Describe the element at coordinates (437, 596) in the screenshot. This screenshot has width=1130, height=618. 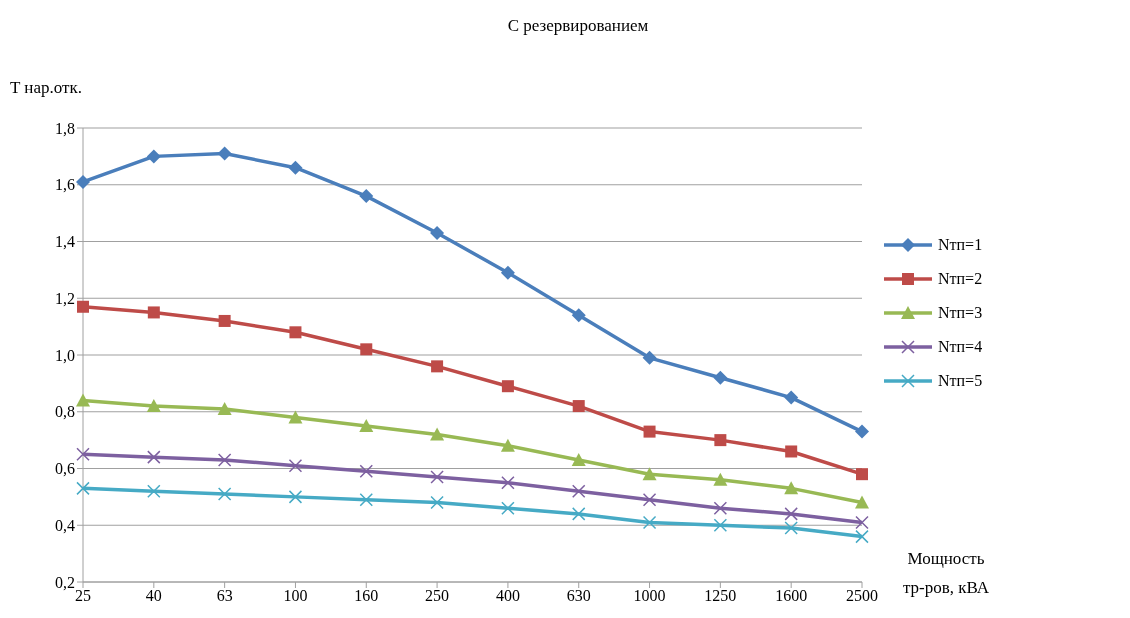
I see `x-tick-label: 250` at that location.